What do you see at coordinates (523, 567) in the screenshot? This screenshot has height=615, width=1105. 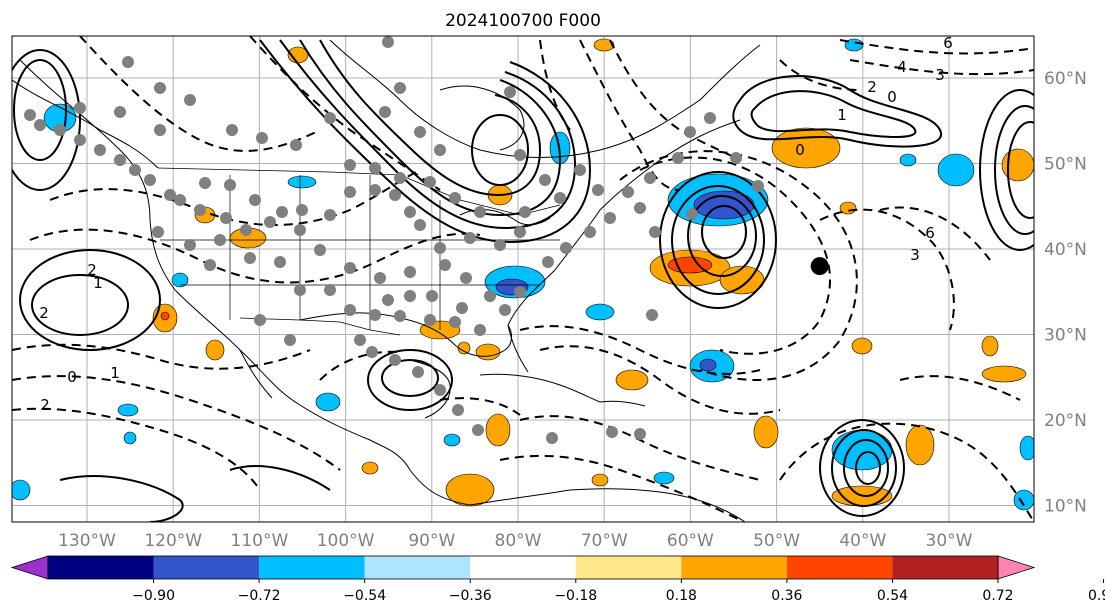 I see `colorbar-frame` at bounding box center [523, 567].